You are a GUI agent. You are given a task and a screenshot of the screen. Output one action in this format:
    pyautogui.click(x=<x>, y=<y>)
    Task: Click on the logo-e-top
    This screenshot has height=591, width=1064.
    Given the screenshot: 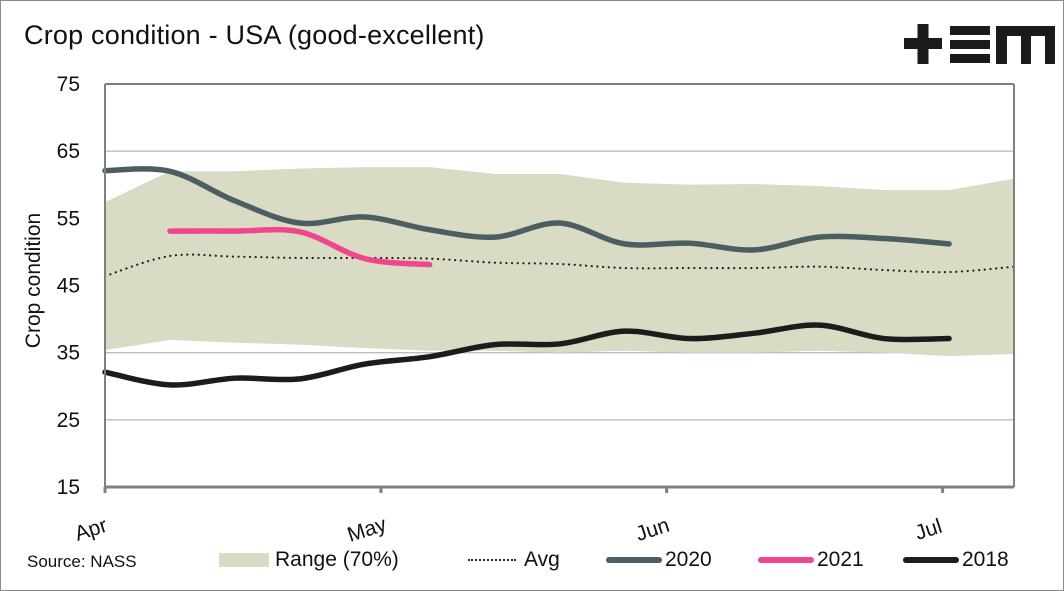 What is the action you would take?
    pyautogui.click(x=970, y=30)
    